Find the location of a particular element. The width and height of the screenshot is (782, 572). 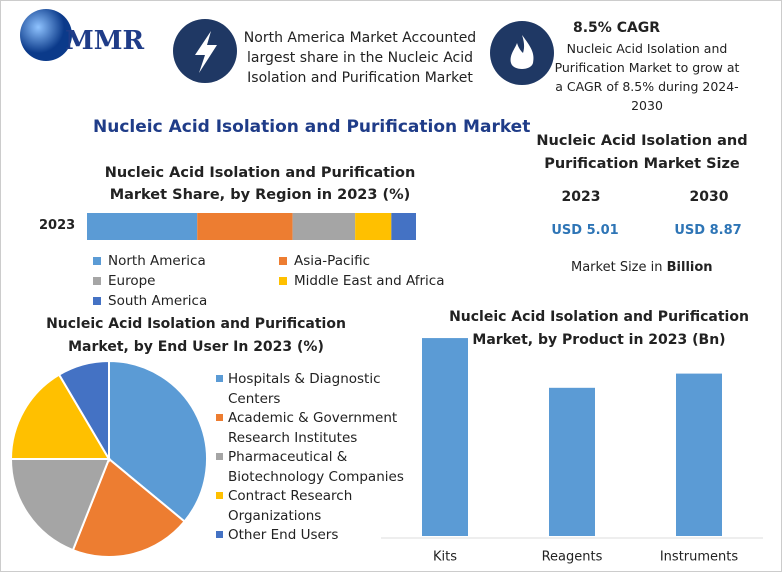

cagr-title: 8.5% CAGR is located at coordinates (617, 28).